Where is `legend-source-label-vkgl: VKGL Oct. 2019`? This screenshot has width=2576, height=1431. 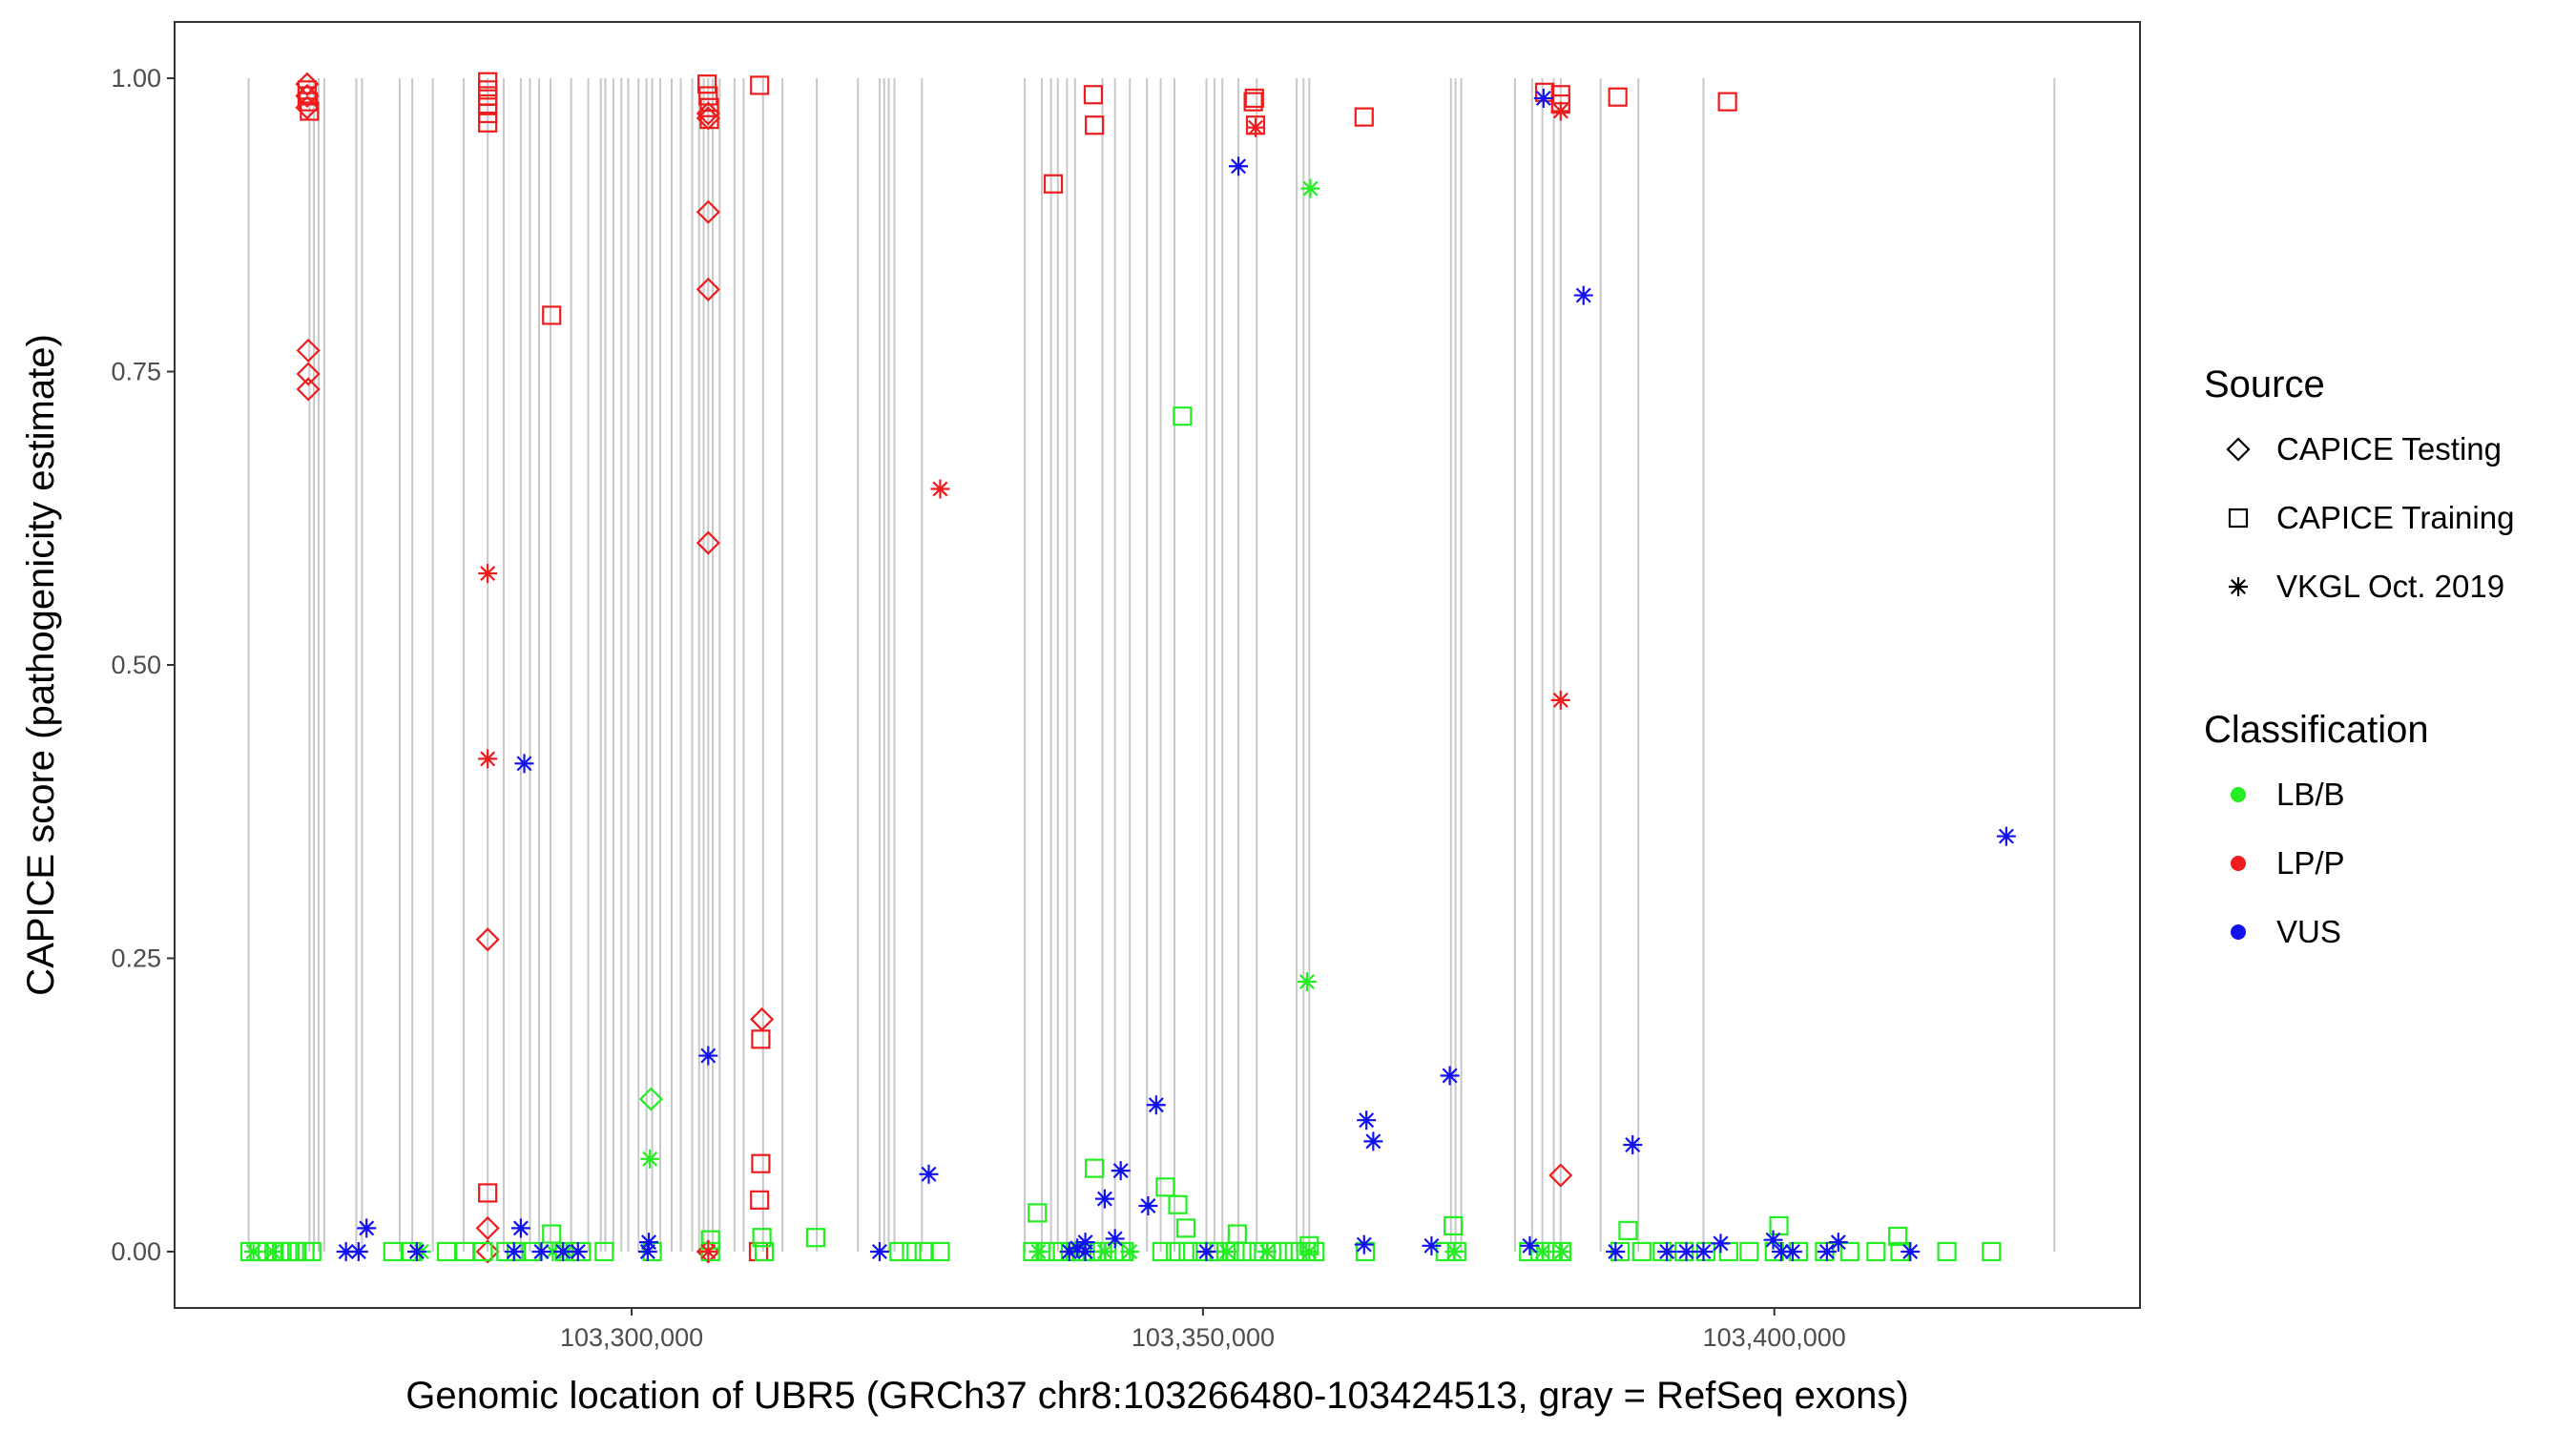 legend-source-label-vkgl: VKGL Oct. 2019 is located at coordinates (2390, 586).